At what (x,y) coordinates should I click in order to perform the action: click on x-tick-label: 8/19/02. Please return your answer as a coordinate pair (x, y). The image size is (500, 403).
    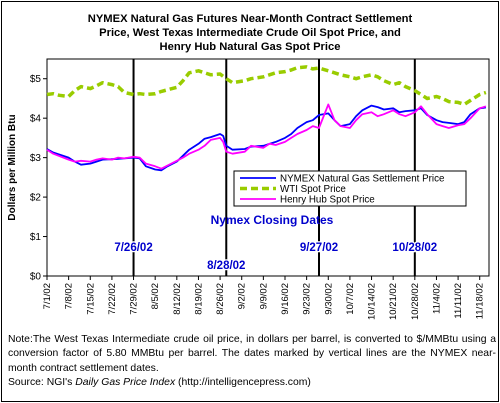
    Looking at the image, I should click on (198, 299).